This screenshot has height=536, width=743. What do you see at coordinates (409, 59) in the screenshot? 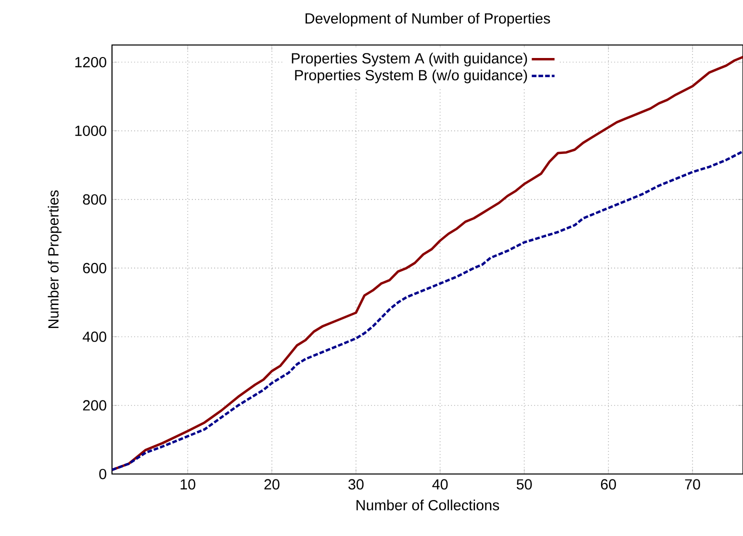
I see `legend-label: Properties System A (with guidance)` at bounding box center [409, 59].